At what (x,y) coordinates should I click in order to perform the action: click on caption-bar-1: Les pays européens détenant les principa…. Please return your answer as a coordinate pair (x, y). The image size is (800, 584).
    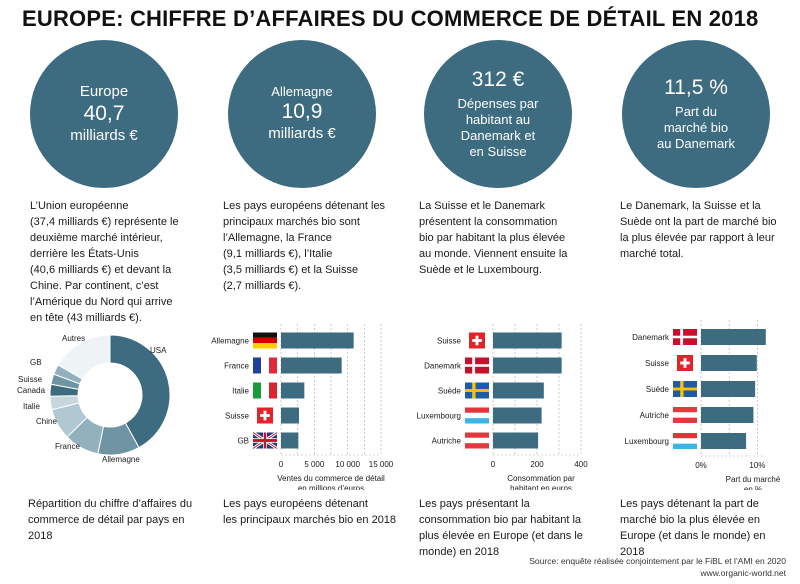
    Looking at the image, I should click on (310, 512).